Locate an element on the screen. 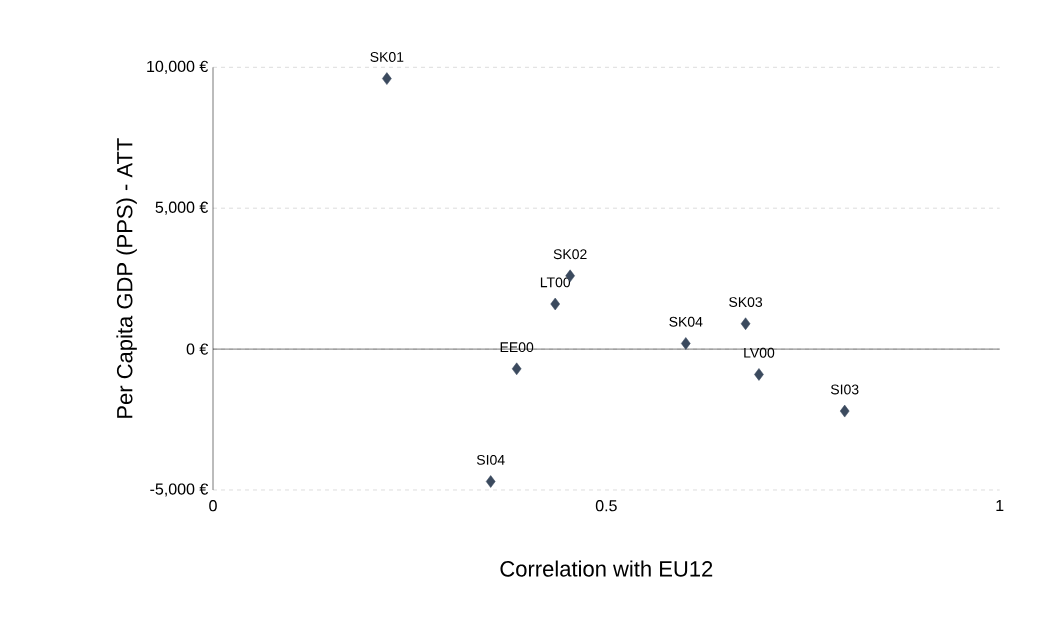 This screenshot has width=1062, height=641. x-tick-label: 0.5 is located at coordinates (606, 506).